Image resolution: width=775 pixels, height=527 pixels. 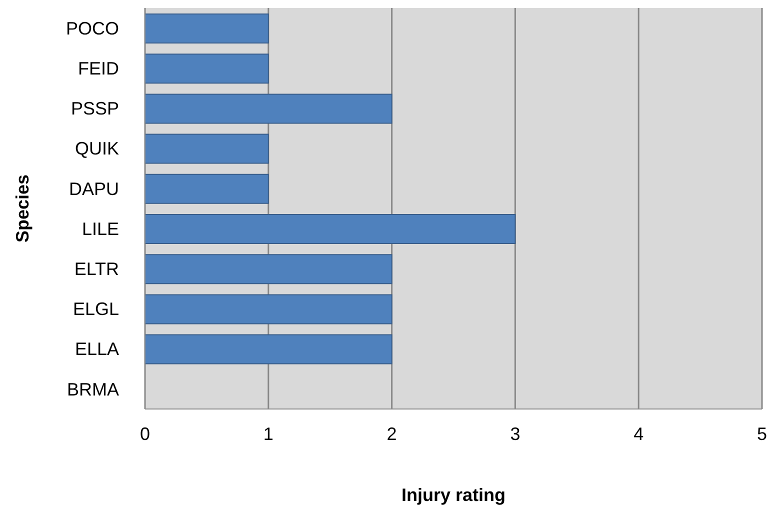 I want to click on y-tick-label: ELTR, so click(x=96, y=269).